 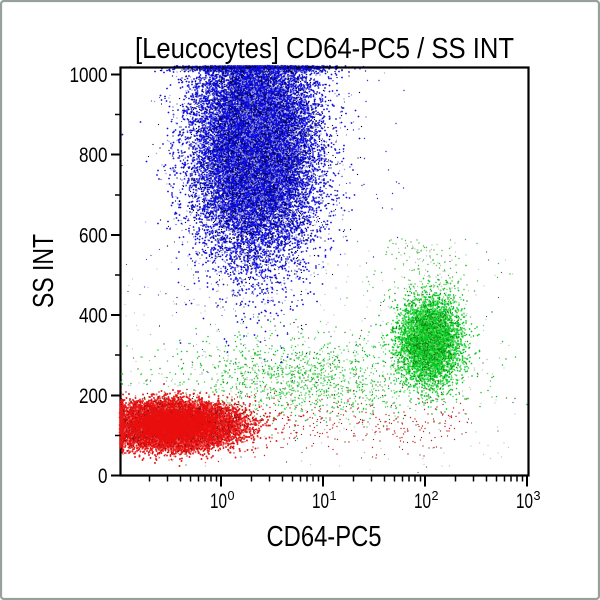 What do you see at coordinates (537, 495) in the screenshot?
I see `svg-text: 3` at bounding box center [537, 495].